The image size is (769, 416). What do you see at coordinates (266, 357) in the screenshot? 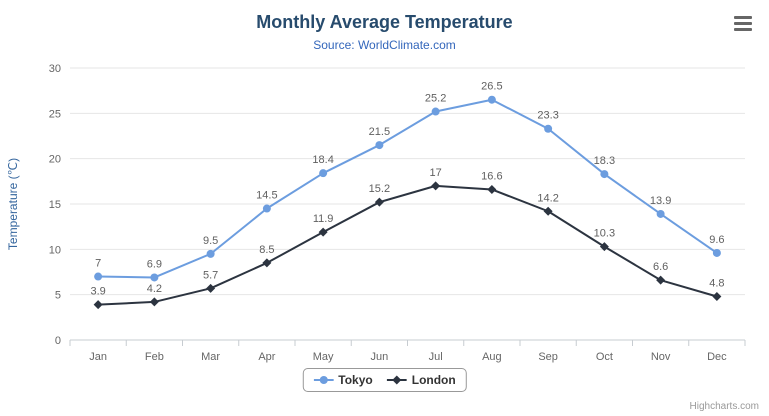
I see `svg-text: Apr` at bounding box center [266, 357].